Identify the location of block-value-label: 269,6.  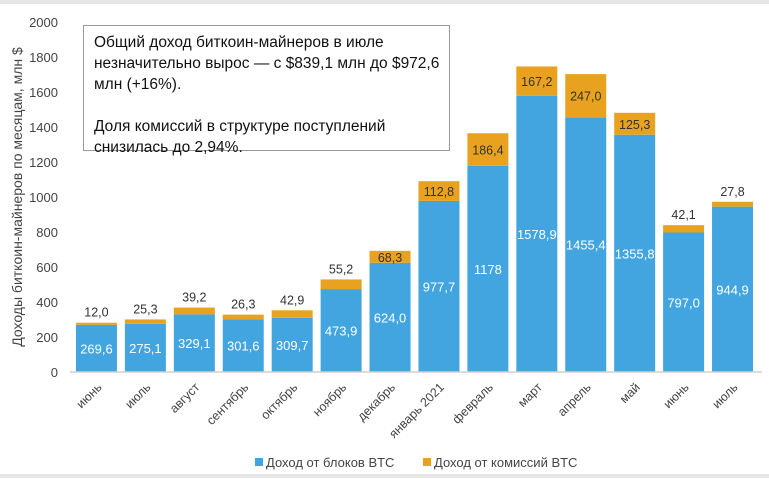
(96, 348).